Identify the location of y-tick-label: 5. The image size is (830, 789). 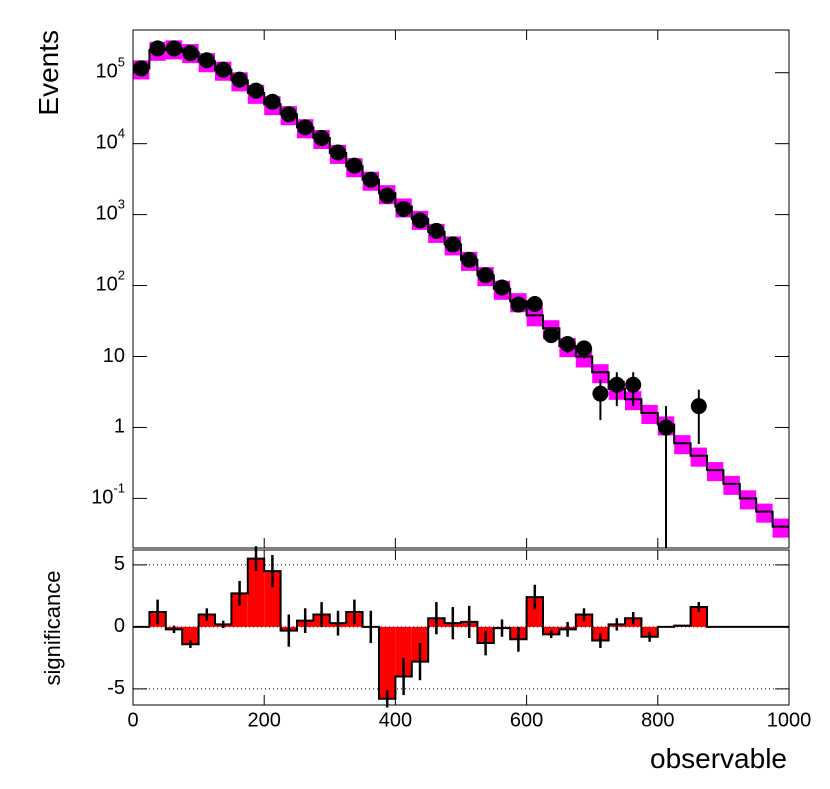
(119, 564).